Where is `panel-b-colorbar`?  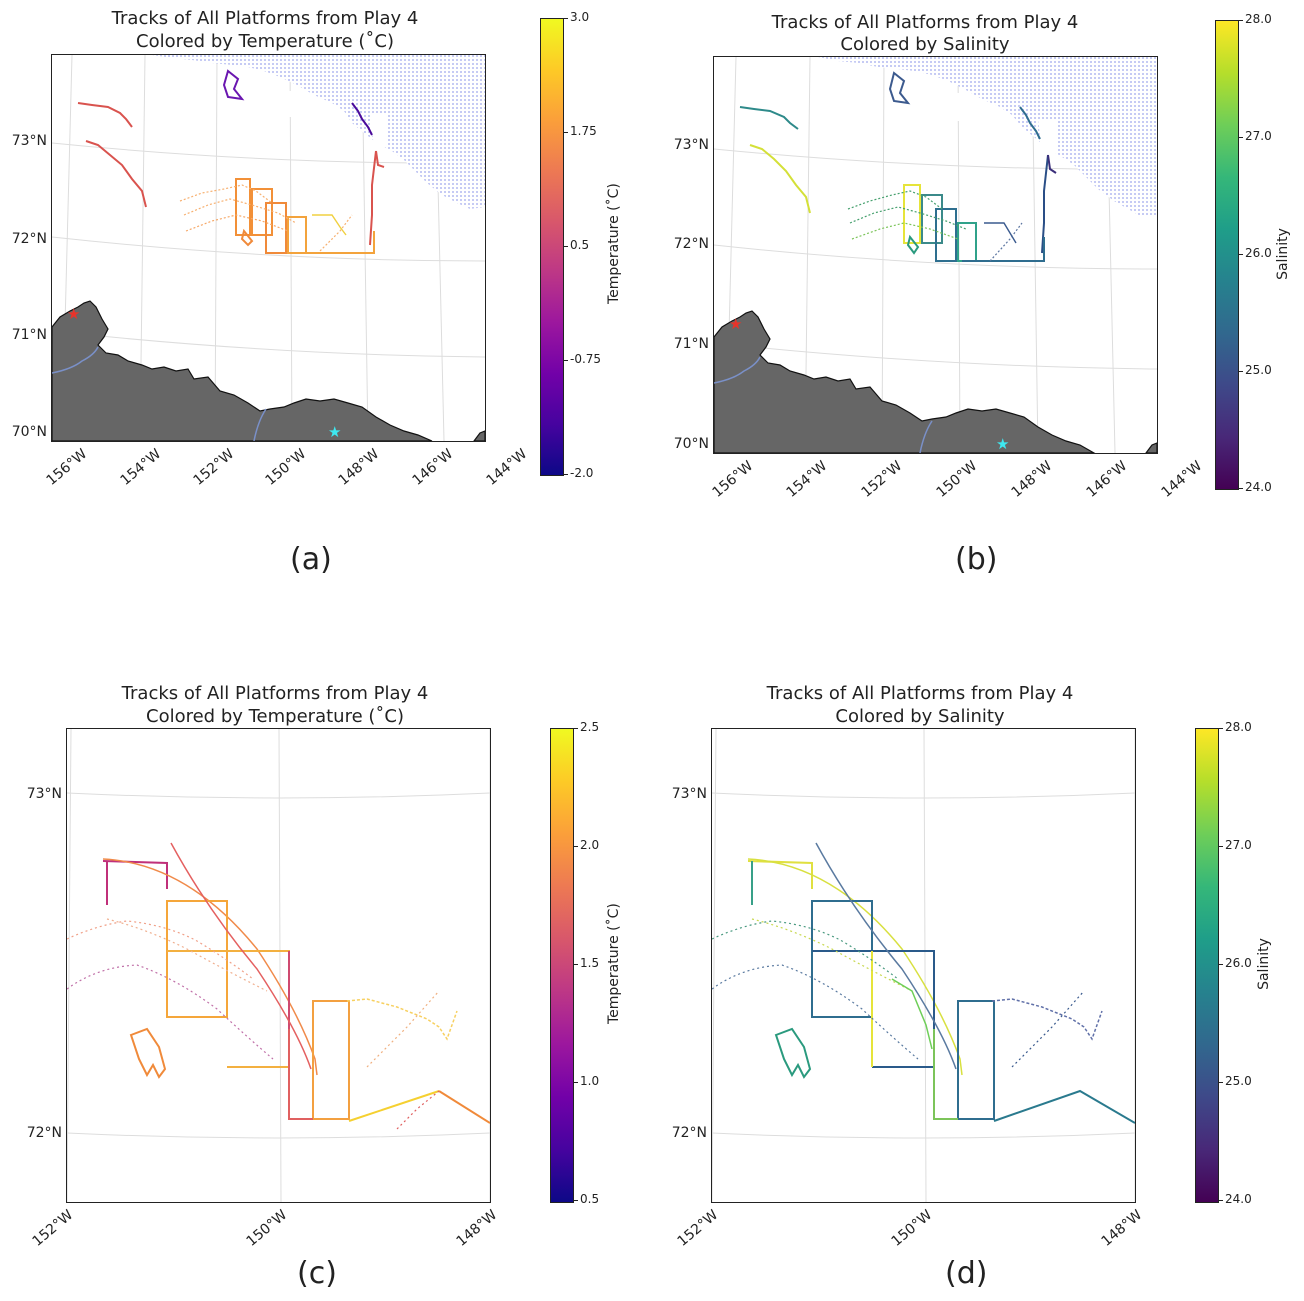
panel-b-colorbar is located at coordinates (1227, 255).